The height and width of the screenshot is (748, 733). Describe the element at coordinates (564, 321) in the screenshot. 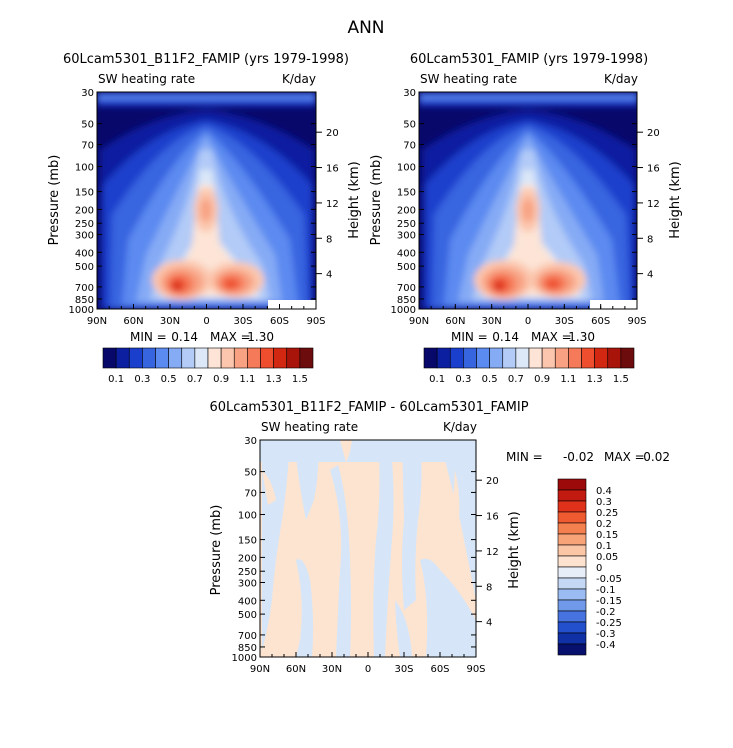

I see `x-tick-label: 30S` at that location.